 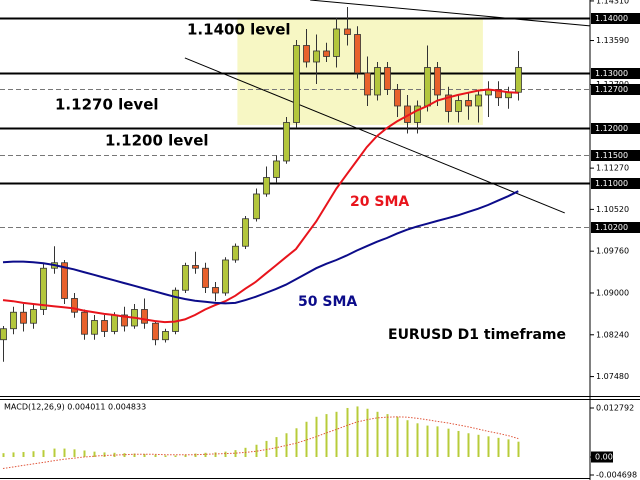 What do you see at coordinates (450, 13) in the screenshot?
I see `trend-line` at bounding box center [450, 13].